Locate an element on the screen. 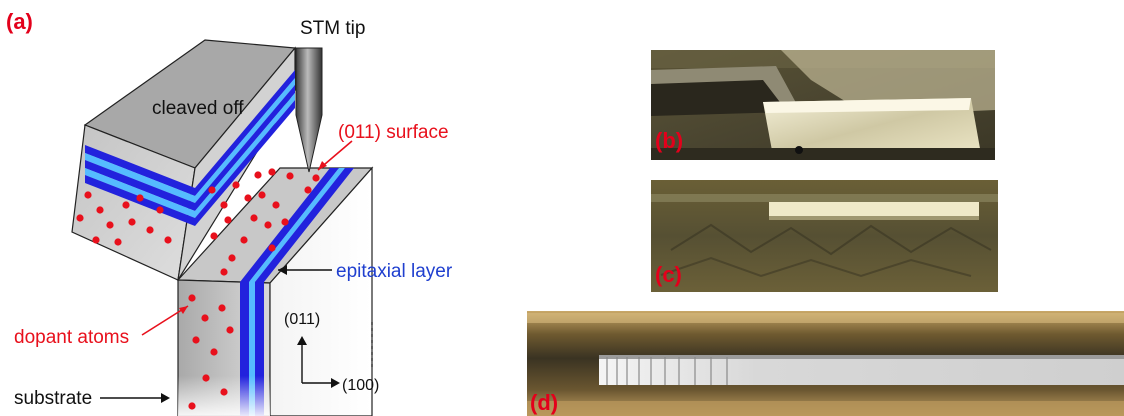 Image resolution: width=1124 pixels, height=416 pixels. photo-c is located at coordinates (824, 236).